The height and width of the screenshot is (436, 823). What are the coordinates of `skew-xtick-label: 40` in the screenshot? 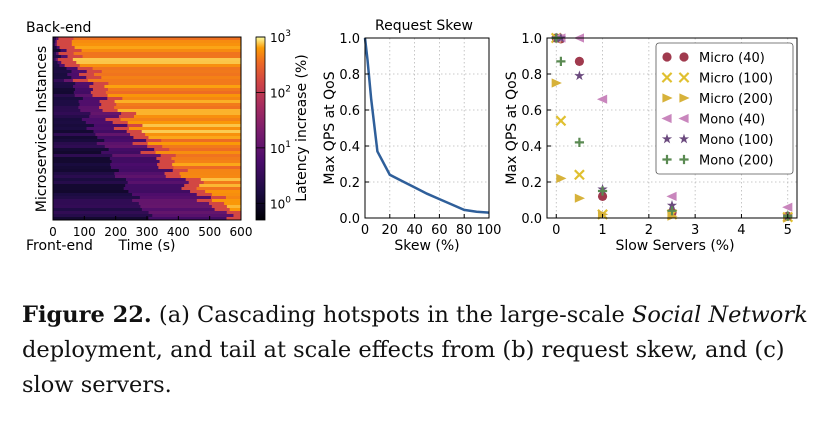 It's located at (414, 230).